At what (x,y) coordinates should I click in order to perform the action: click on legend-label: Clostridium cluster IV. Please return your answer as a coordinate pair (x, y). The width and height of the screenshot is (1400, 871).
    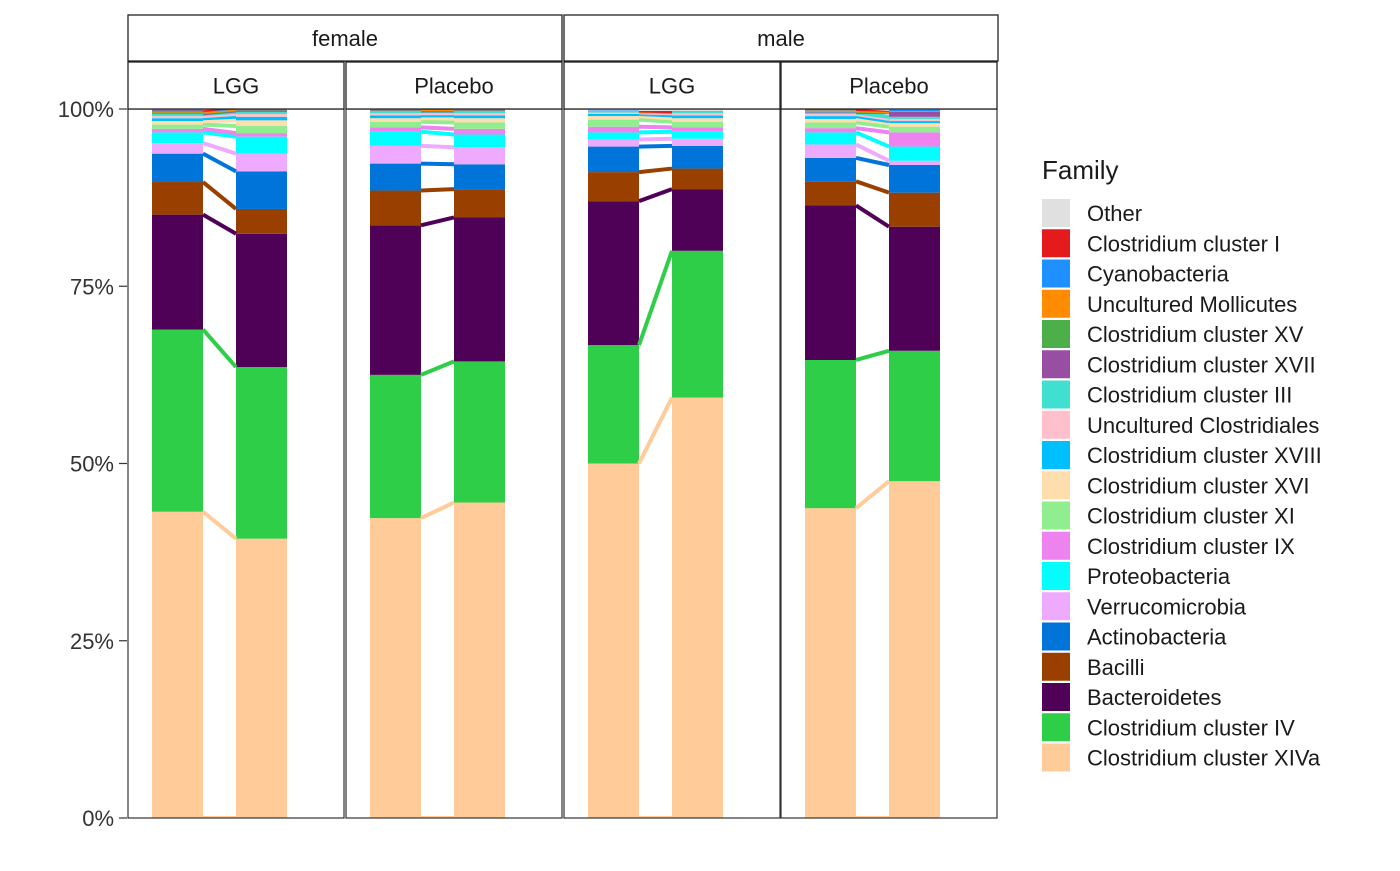
    Looking at the image, I should click on (1191, 727).